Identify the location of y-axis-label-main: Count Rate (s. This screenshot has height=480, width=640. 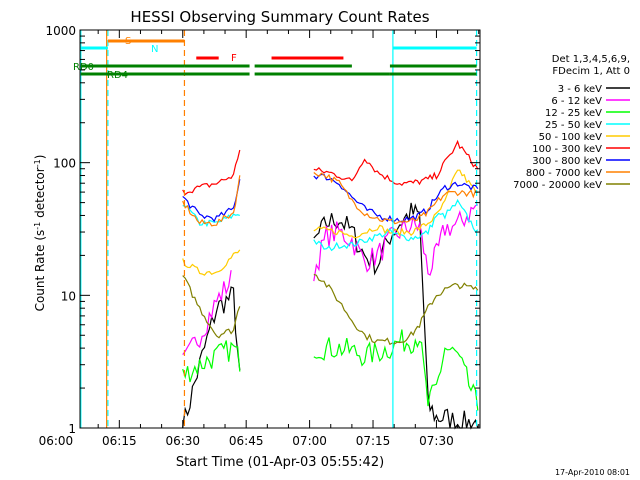
(40, 271).